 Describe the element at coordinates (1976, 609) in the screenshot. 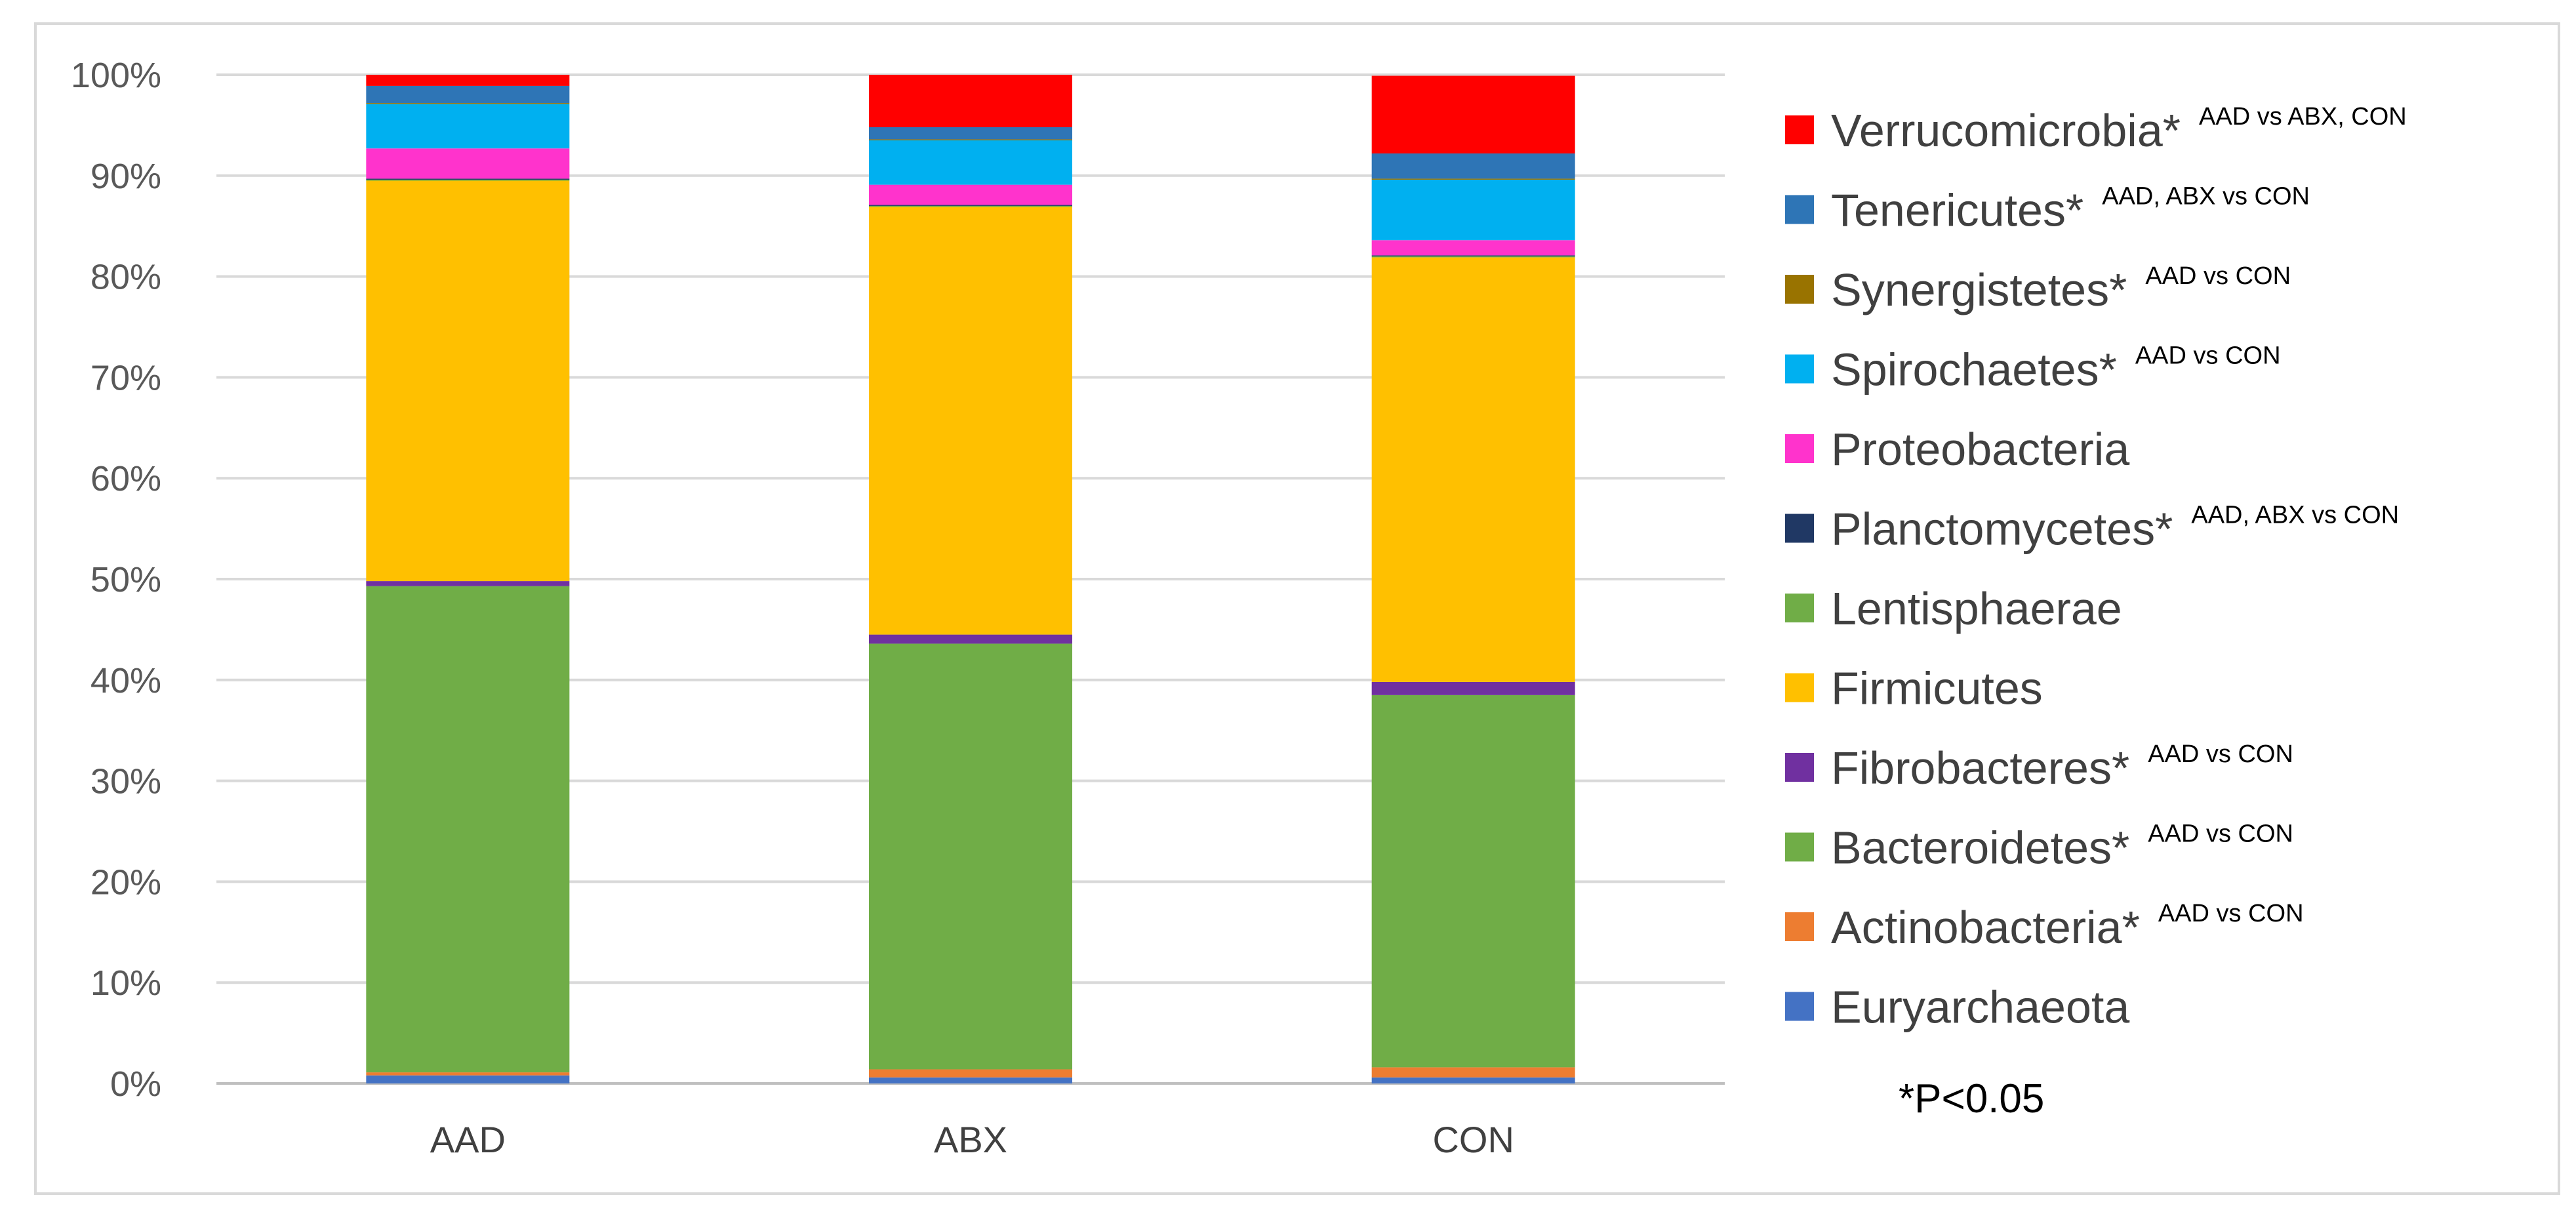

I see `legend-label: Lentisphaerae` at that location.